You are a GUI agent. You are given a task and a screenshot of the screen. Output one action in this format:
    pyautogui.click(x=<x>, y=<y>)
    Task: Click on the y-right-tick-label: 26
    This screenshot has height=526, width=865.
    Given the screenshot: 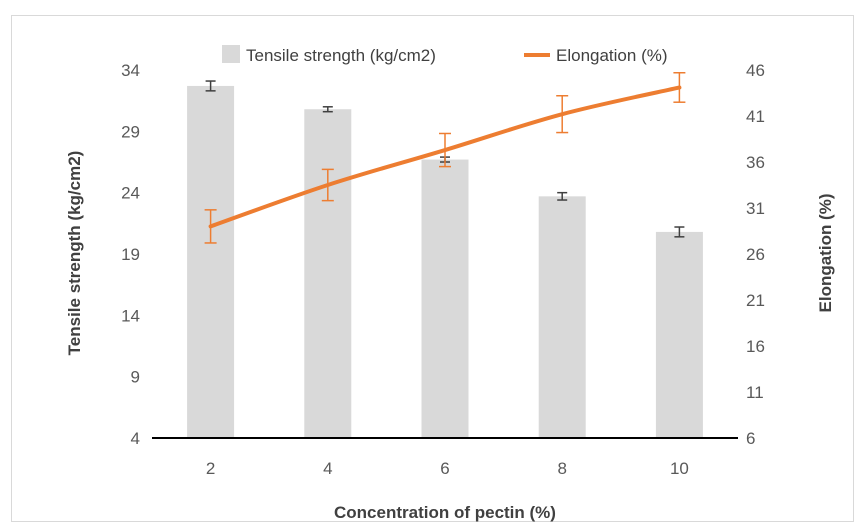 What is the action you would take?
    pyautogui.click(x=755, y=254)
    